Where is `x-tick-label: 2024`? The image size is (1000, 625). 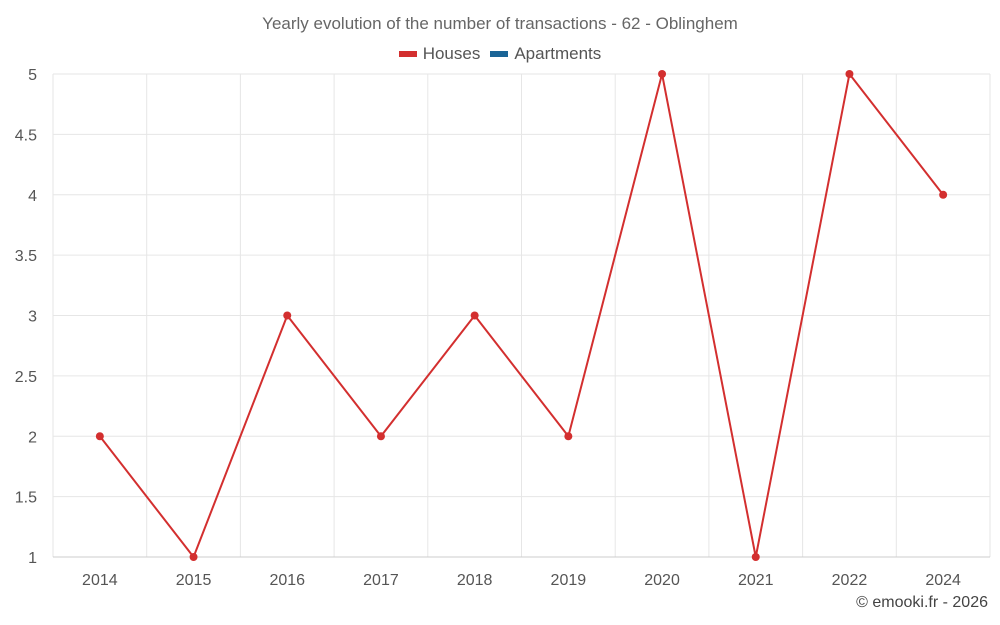
x-tick-label: 2024 is located at coordinates (943, 580).